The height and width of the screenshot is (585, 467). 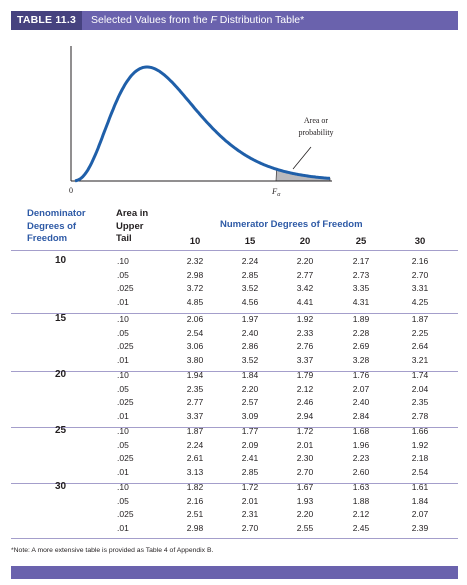 I want to click on f-value-cell: 2.39, so click(x=420, y=527).